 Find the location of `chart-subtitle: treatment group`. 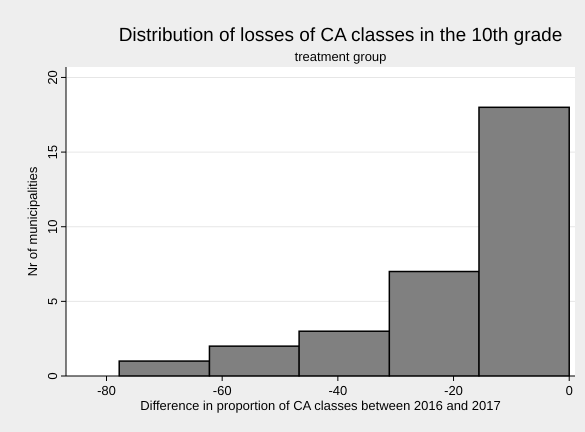

chart-subtitle: treatment group is located at coordinates (340, 56).